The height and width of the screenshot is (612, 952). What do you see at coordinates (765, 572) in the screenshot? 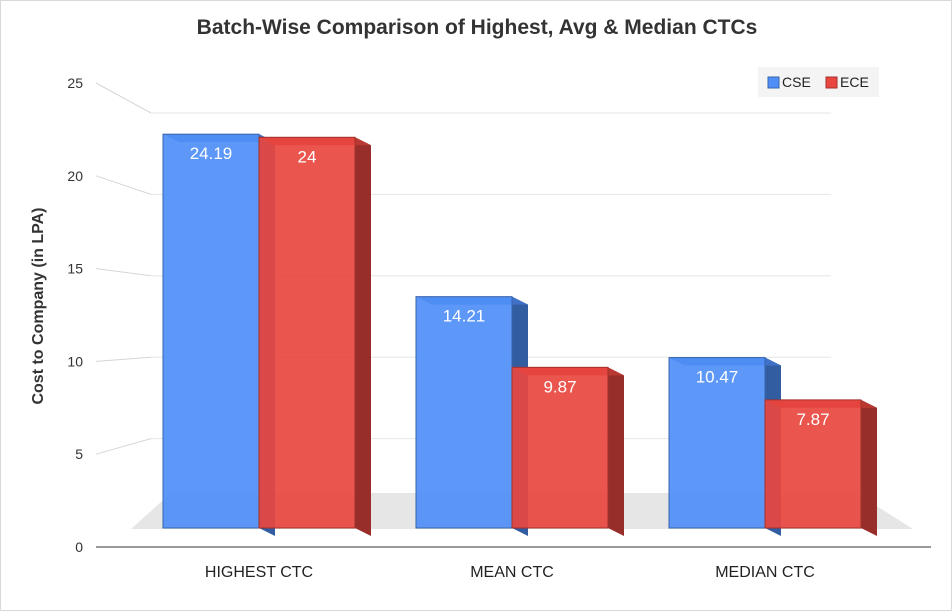
I see `x-category-label: MEDIAN CTC` at bounding box center [765, 572].